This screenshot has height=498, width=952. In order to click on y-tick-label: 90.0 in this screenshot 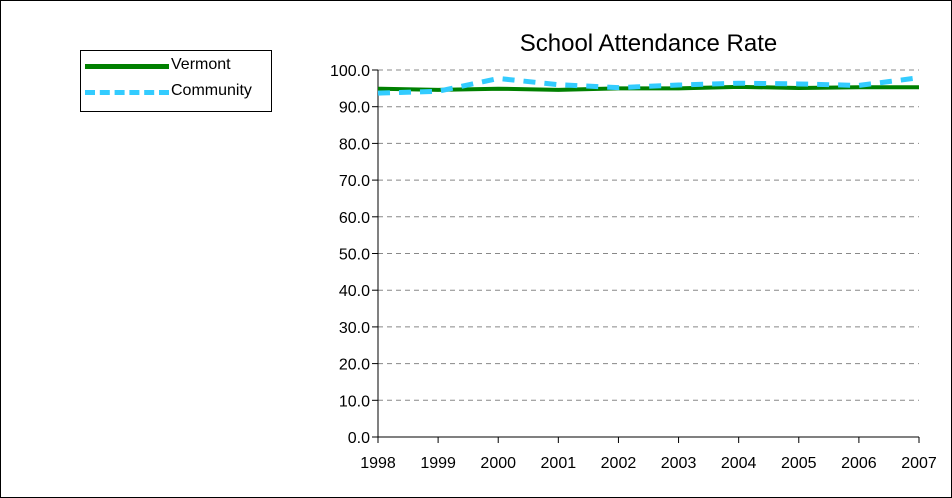, I will do `click(354, 108)`.